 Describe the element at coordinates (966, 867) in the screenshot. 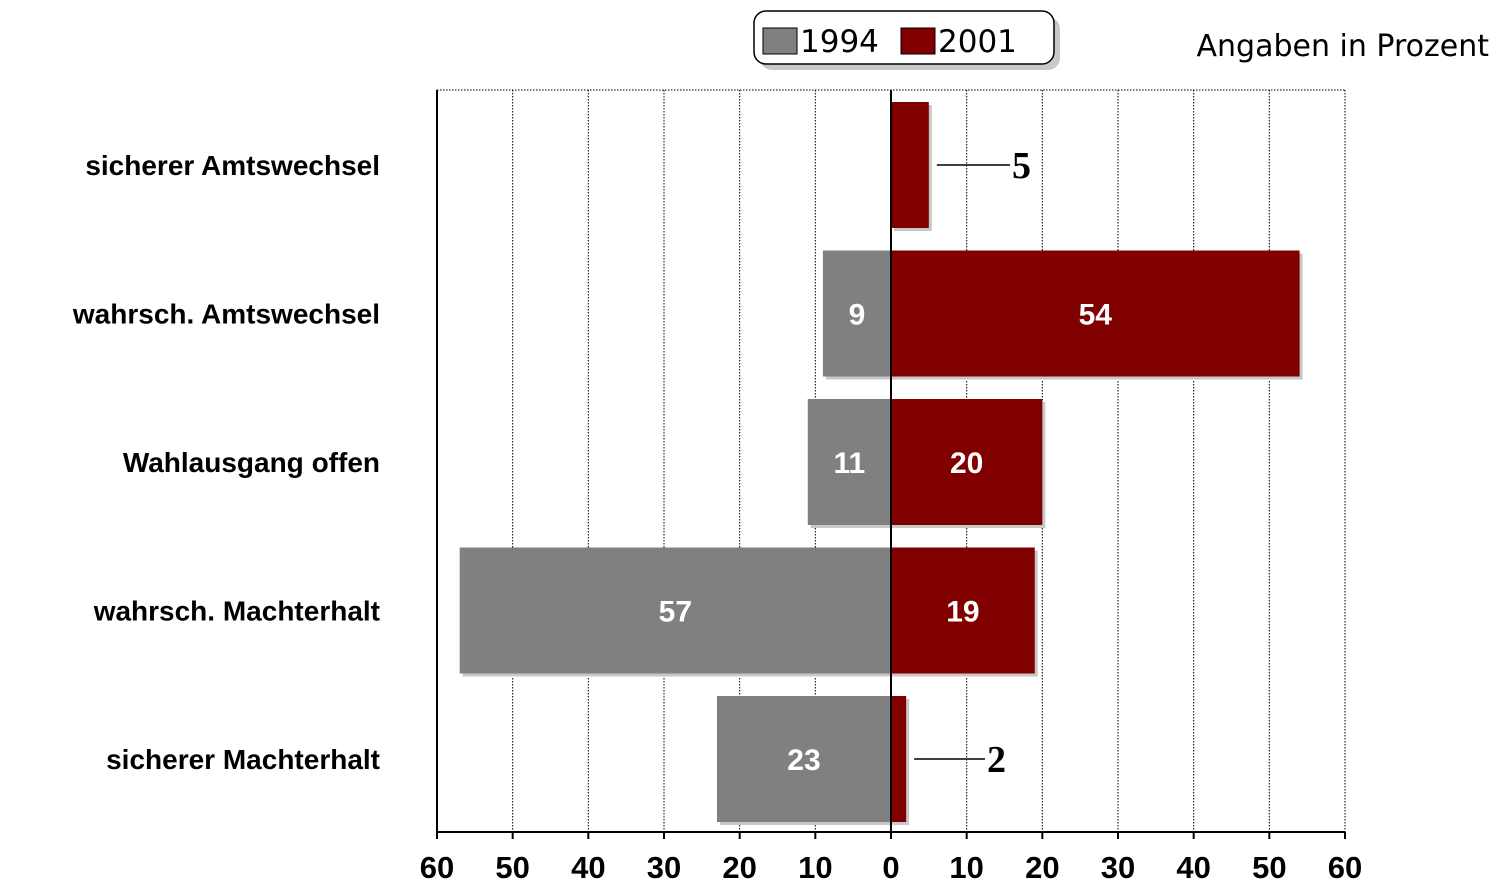

I see `x-tick-label-7: 10` at that location.